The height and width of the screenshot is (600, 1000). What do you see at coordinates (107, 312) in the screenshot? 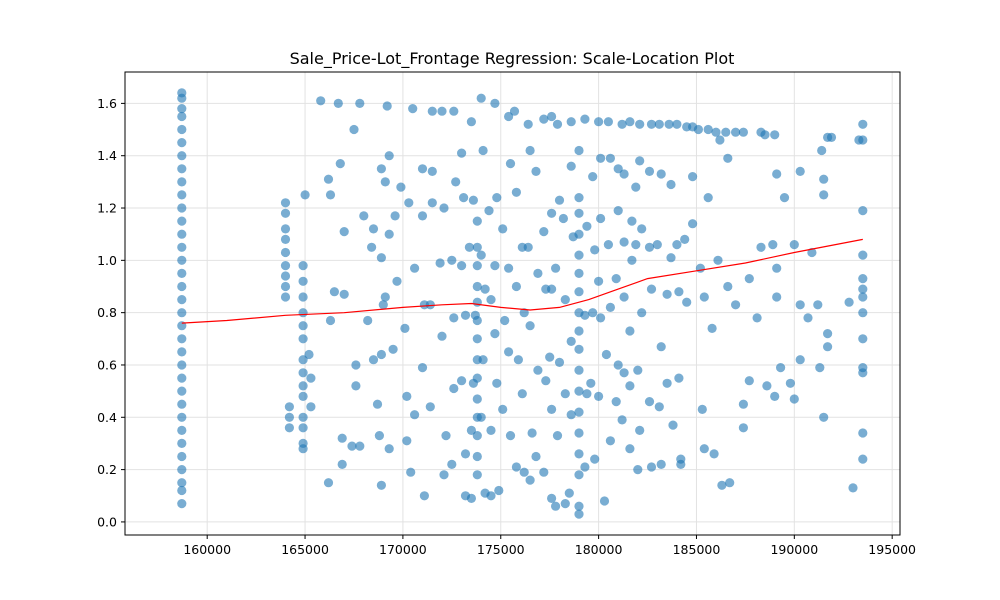
I see `y-tick-label: 0.8` at bounding box center [107, 312].